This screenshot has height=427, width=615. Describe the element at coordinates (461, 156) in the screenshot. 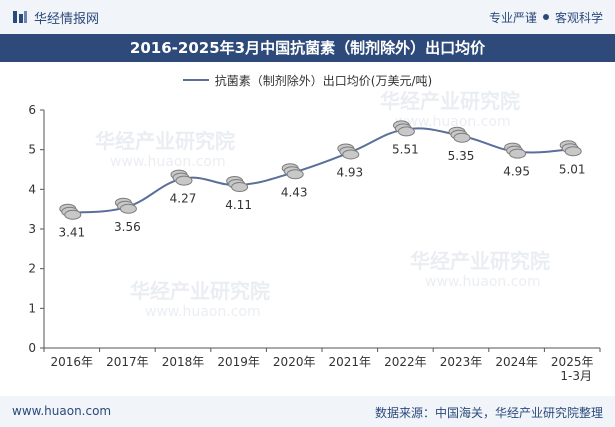

I see `data-label: 5.35` at that location.